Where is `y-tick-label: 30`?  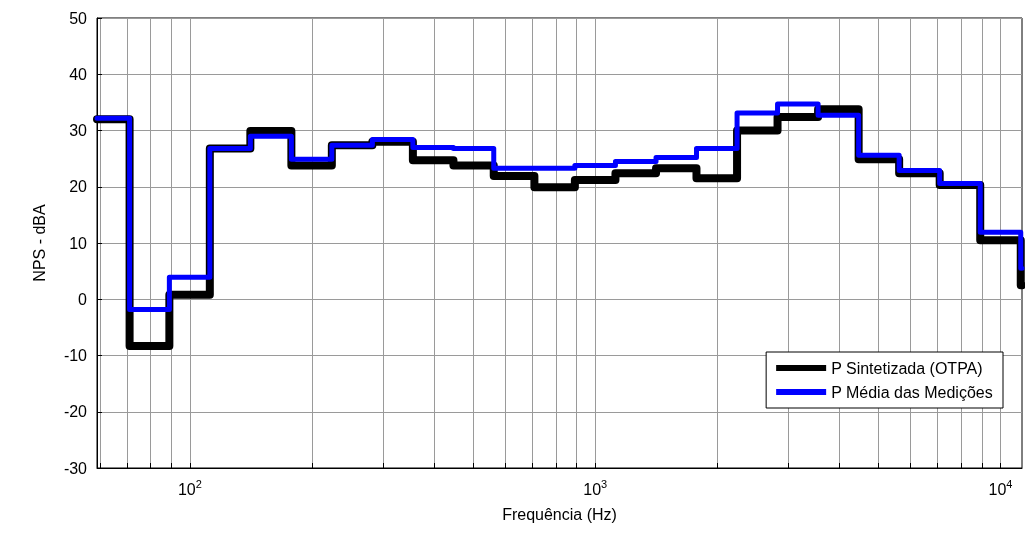
y-tick-label: 30 is located at coordinates (78, 130).